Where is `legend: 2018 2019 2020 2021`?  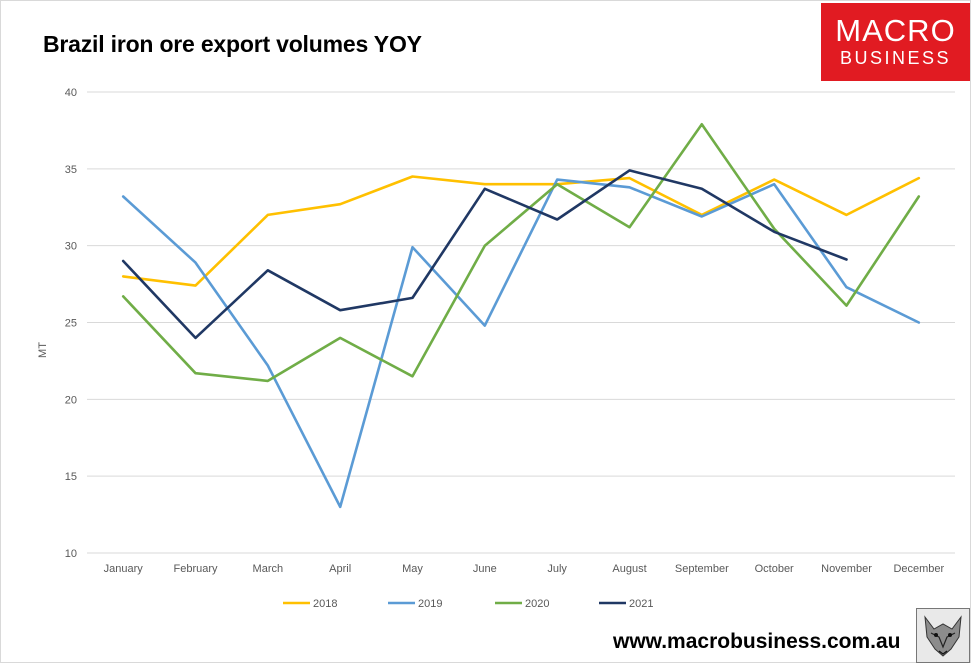 legend: 2018 2019 2020 2021 is located at coordinates (468, 604).